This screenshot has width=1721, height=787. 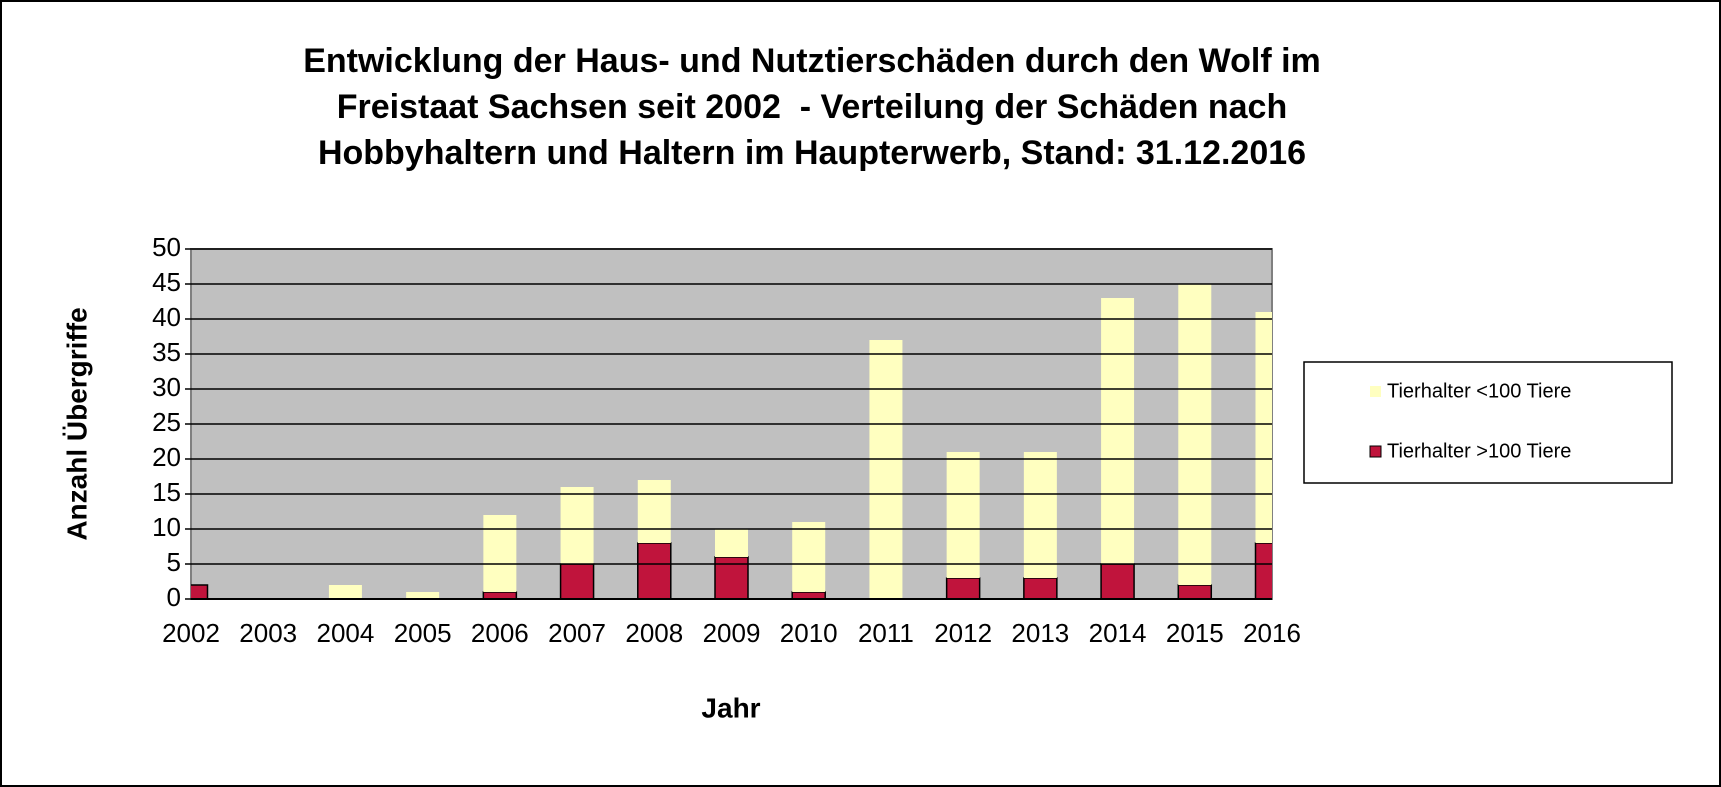 I want to click on y-axis-label: Anzahl Übergriffe, so click(x=76, y=423).